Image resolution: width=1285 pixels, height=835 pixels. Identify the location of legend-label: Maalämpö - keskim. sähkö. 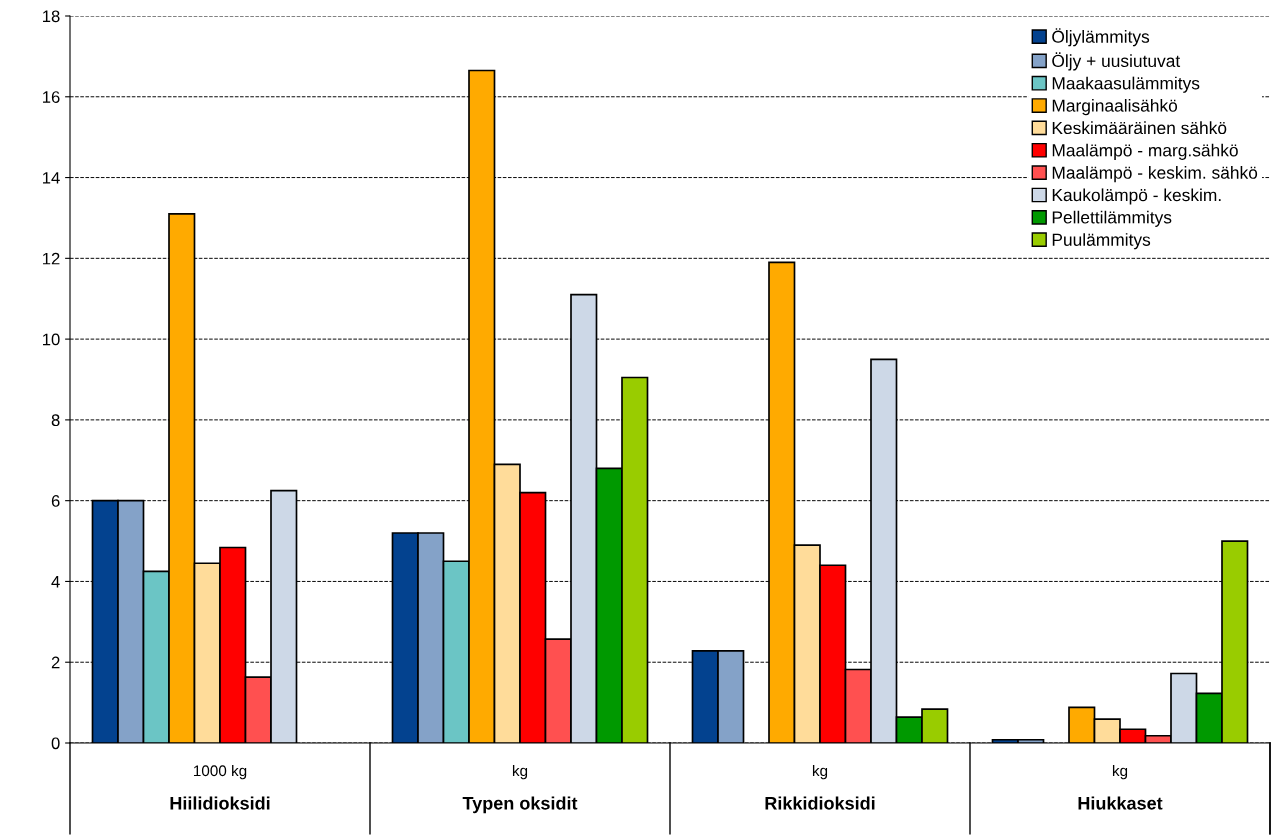
(1155, 174).